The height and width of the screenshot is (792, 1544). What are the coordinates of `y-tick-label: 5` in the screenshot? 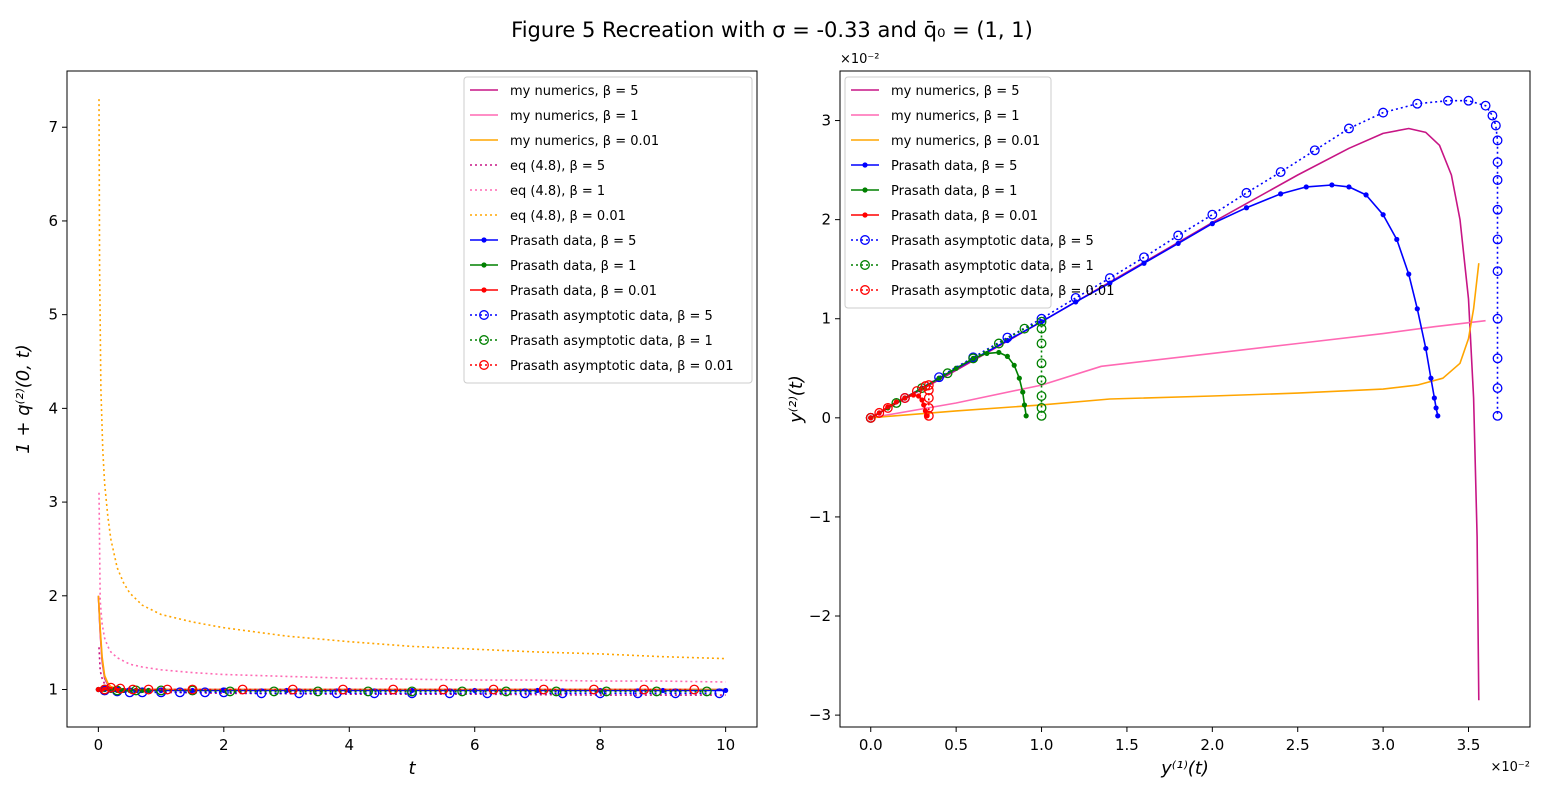 It's located at (53, 315).